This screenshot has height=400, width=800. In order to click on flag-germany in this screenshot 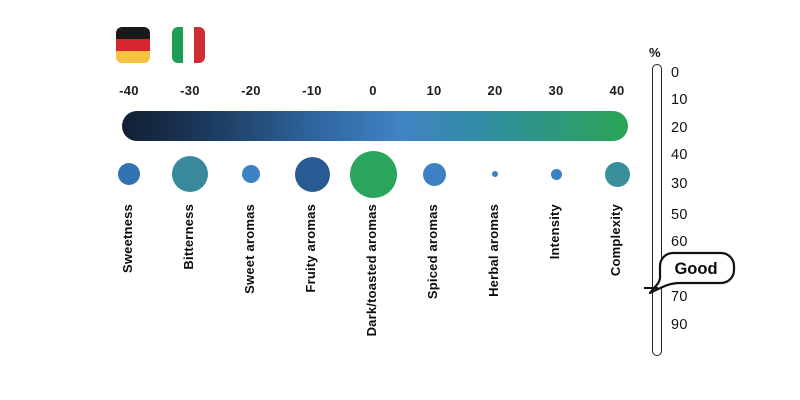, I will do `click(133, 45)`.